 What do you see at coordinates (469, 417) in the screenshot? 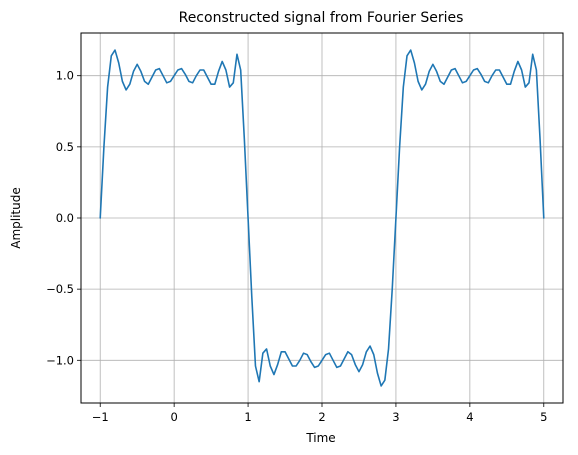
I see `x-tick-label: 4` at bounding box center [469, 417].